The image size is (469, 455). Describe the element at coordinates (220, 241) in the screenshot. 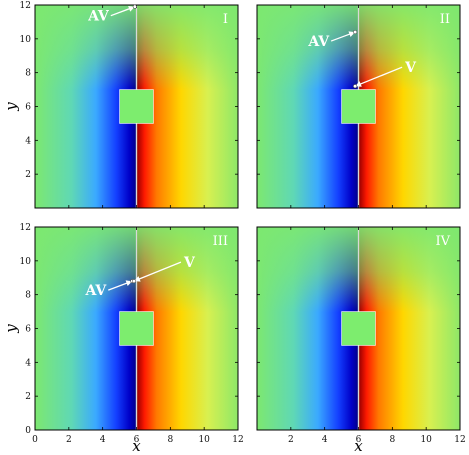

I see `panel-label: III` at that location.